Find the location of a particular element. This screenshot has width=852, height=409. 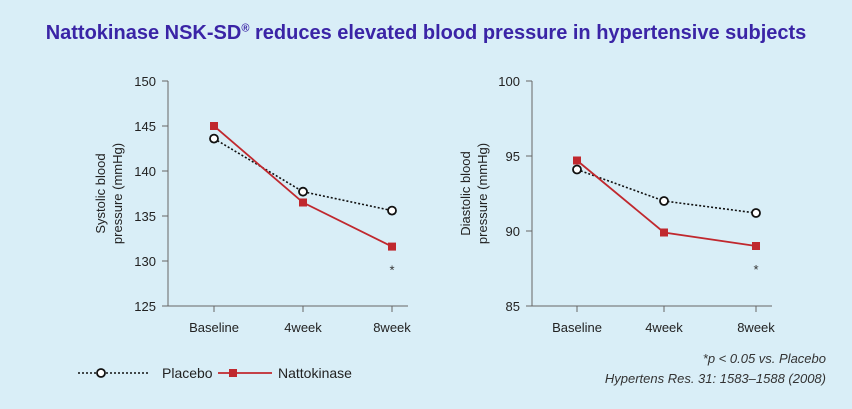

chart2-y-tick-label: 95 is located at coordinates (513, 156).